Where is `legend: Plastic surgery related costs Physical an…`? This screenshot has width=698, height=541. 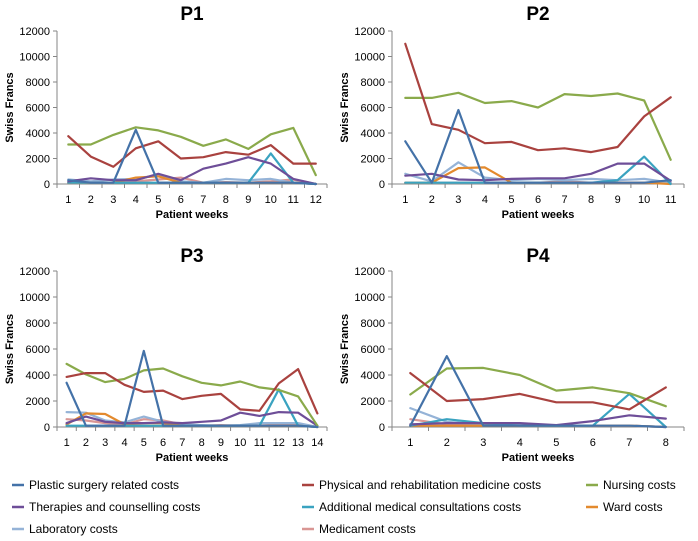 legend: Plastic surgery related costs Physical an… is located at coordinates (344, 507).